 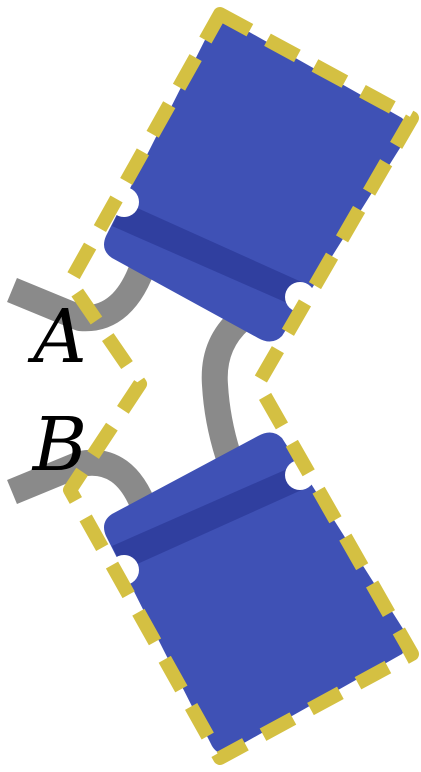 What do you see at coordinates (209, 518) in the screenshot?
I see `lower-block-stripe` at bounding box center [209, 518].